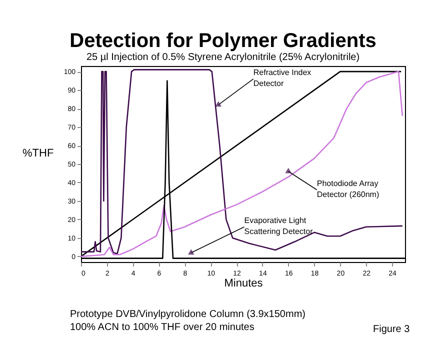 The image size is (443, 343). I want to click on y-axis-title: %THF, so click(38, 154).